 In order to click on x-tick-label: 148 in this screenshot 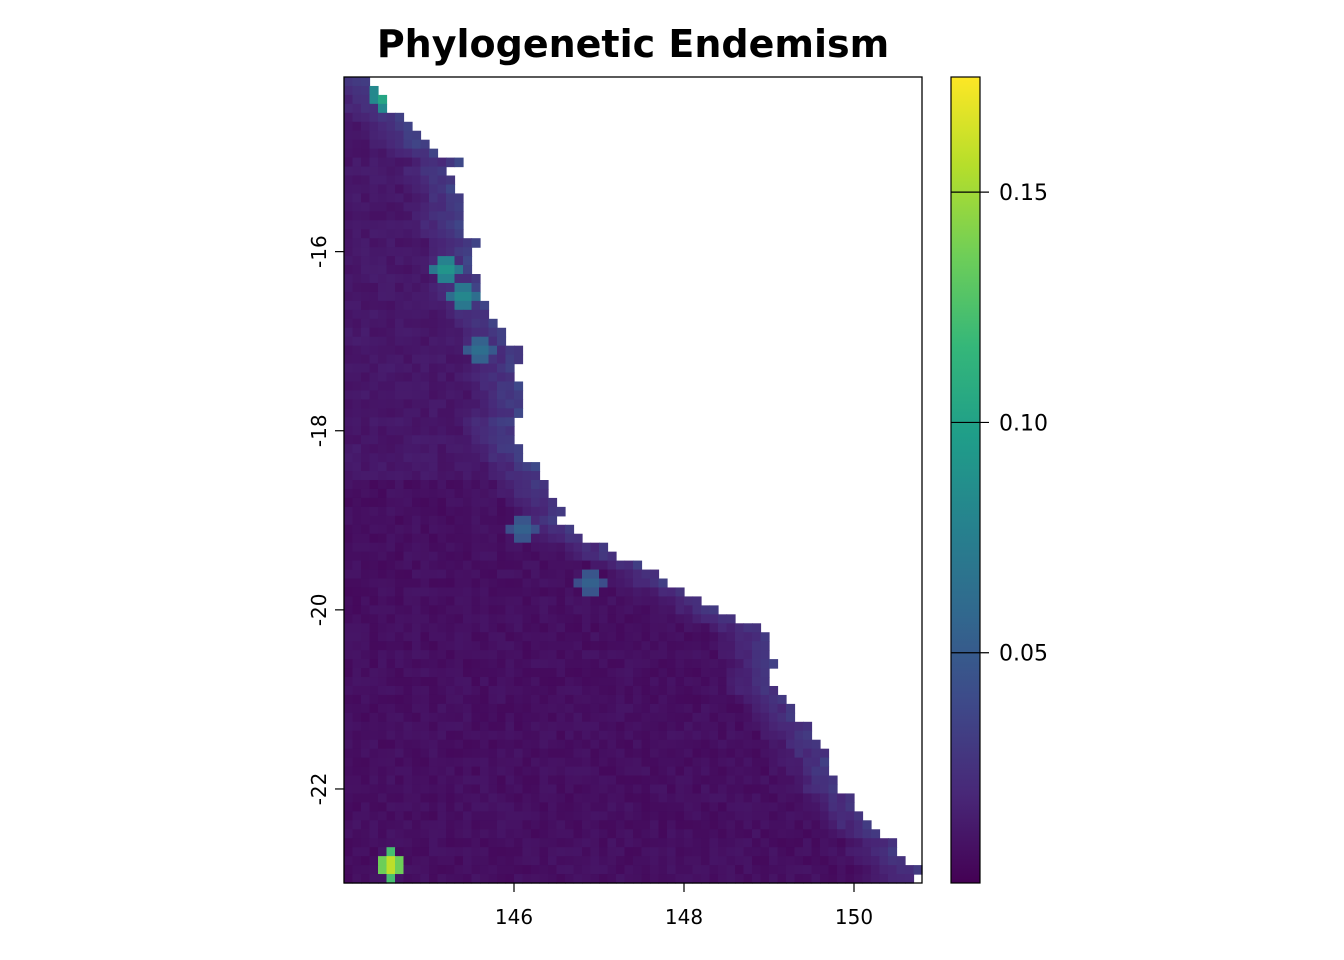, I will do `click(684, 917)`.